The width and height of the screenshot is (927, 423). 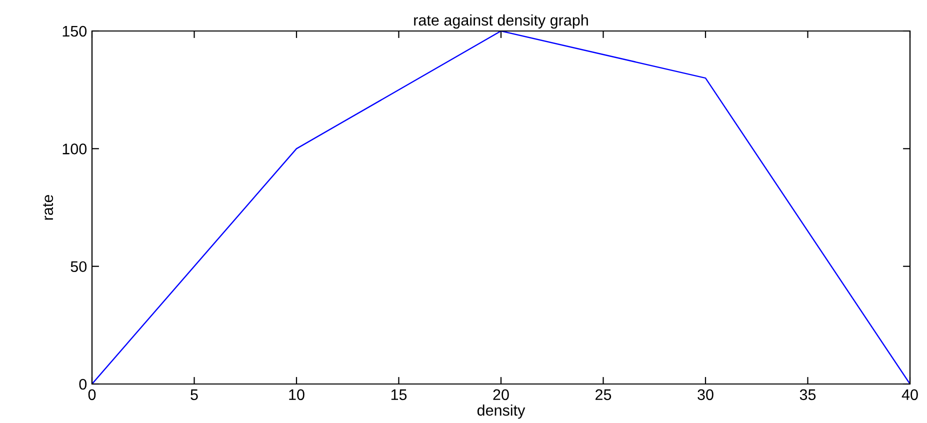 What do you see at coordinates (194, 394) in the screenshot?
I see `x-tick-label: 5` at bounding box center [194, 394].